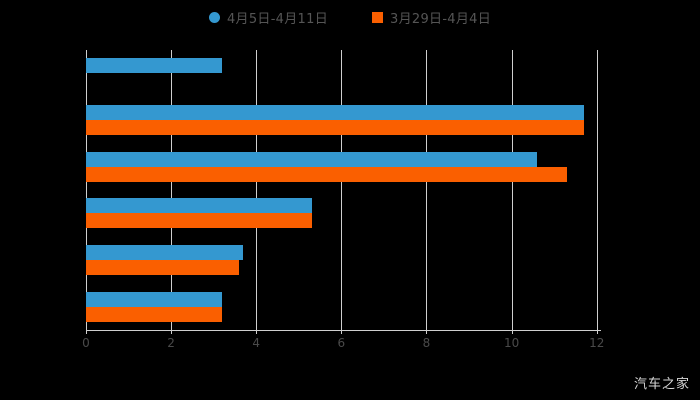 This screenshot has height=400, width=700. I want to click on circle-icon, so click(214, 17).